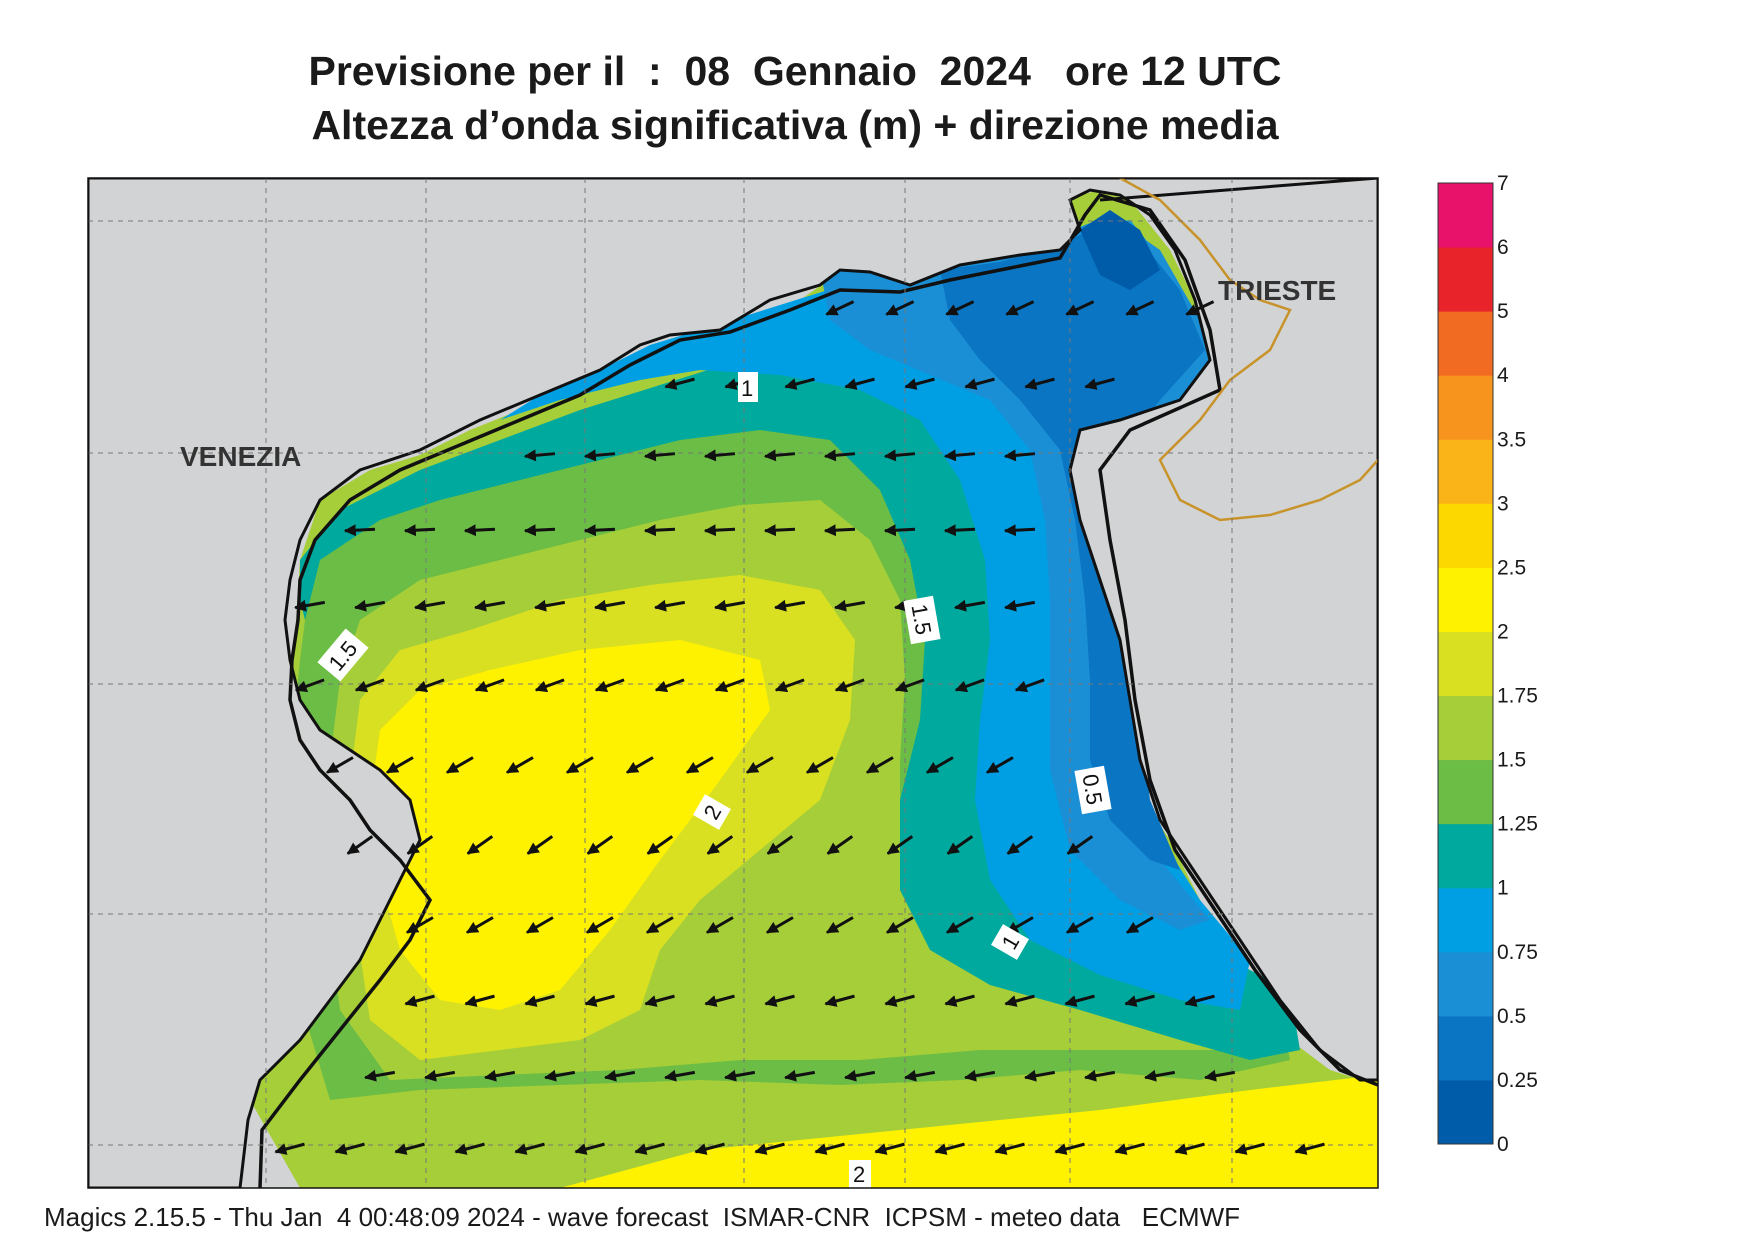 This screenshot has height=1242, width=1755. What do you see at coordinates (1277, 290) in the screenshot?
I see `city-label-trieste: TRIESTE` at bounding box center [1277, 290].